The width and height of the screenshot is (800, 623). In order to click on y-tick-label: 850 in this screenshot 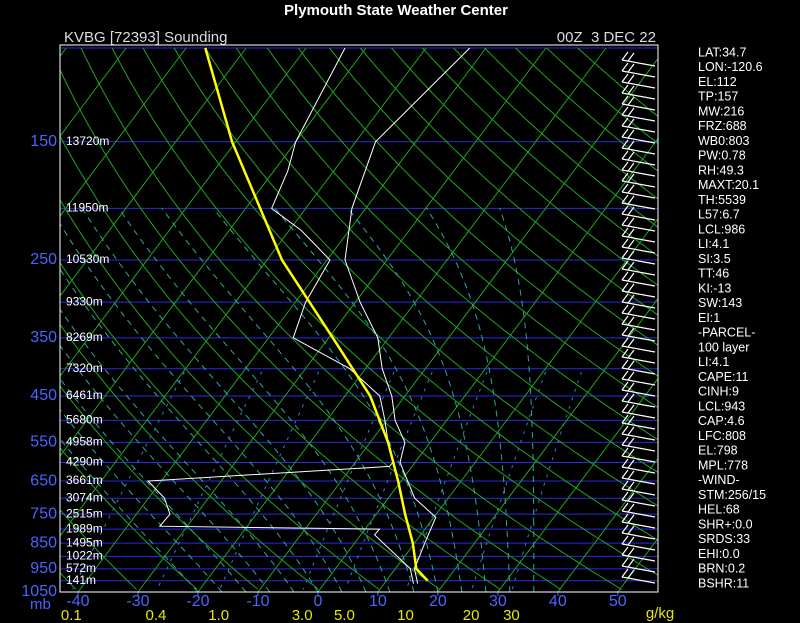, I will do `click(43, 542)`.